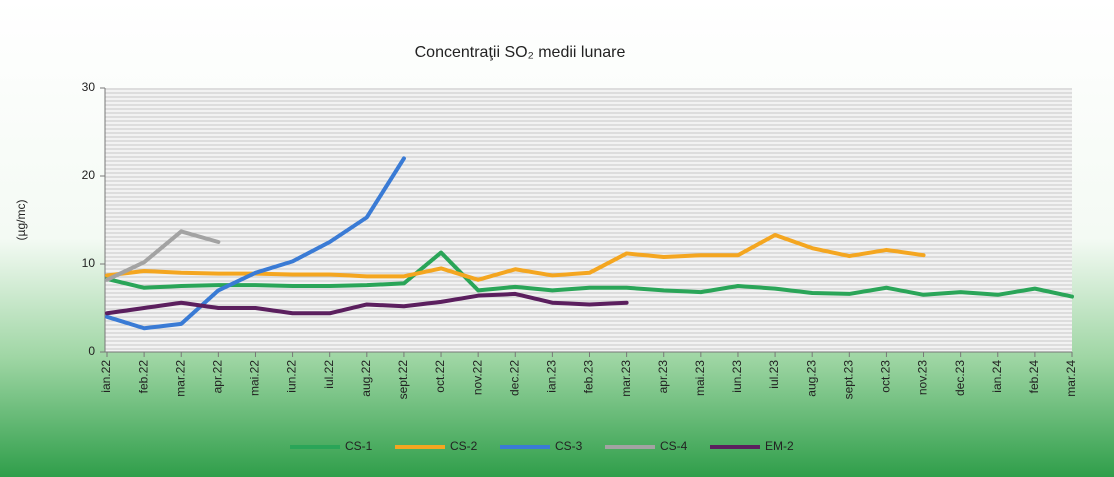 Image resolution: width=1114 pixels, height=477 pixels. I want to click on x-tick-label: nov.23, so click(923, 377).